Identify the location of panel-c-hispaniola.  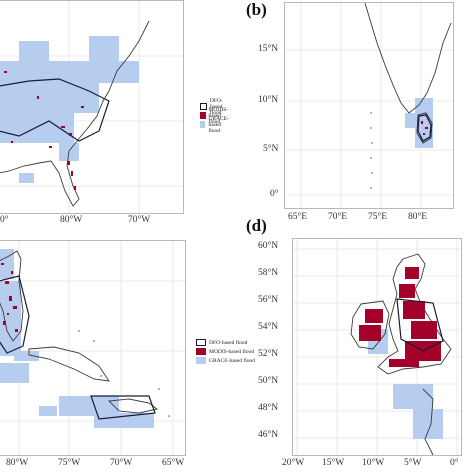
(133, 406).